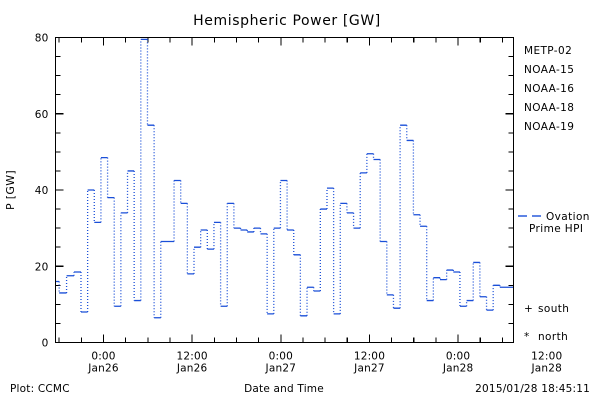  What do you see at coordinates (103, 357) in the screenshot?
I see `x-tick-time-label-0: 0:00` at bounding box center [103, 357].